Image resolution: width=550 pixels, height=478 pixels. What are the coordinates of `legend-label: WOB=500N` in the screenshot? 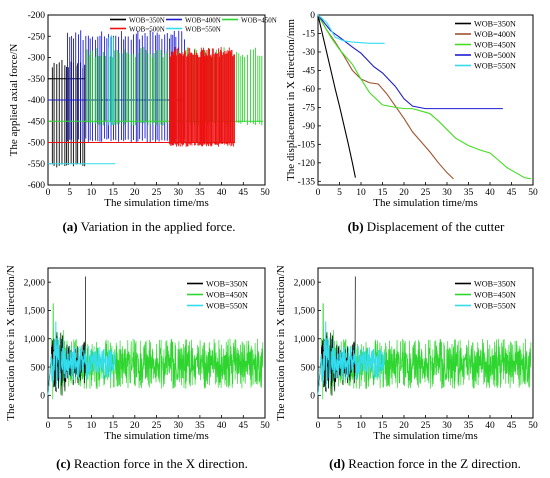 It's located at (495, 55).